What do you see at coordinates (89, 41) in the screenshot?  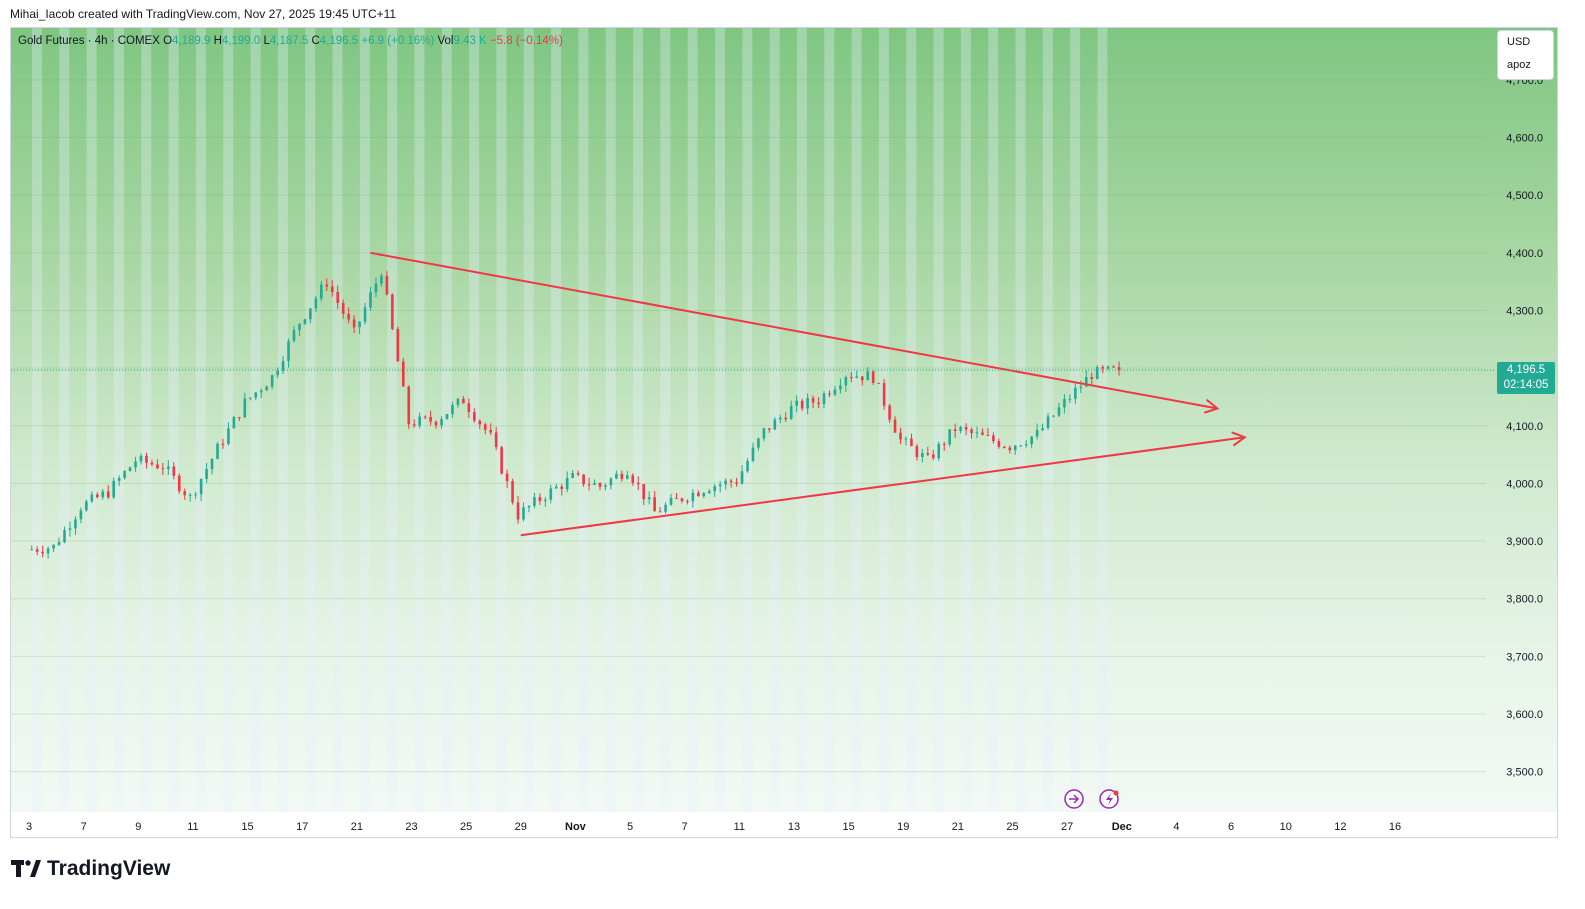 I see `symbol-title: Gold Futures · 4h · COMEX` at bounding box center [89, 41].